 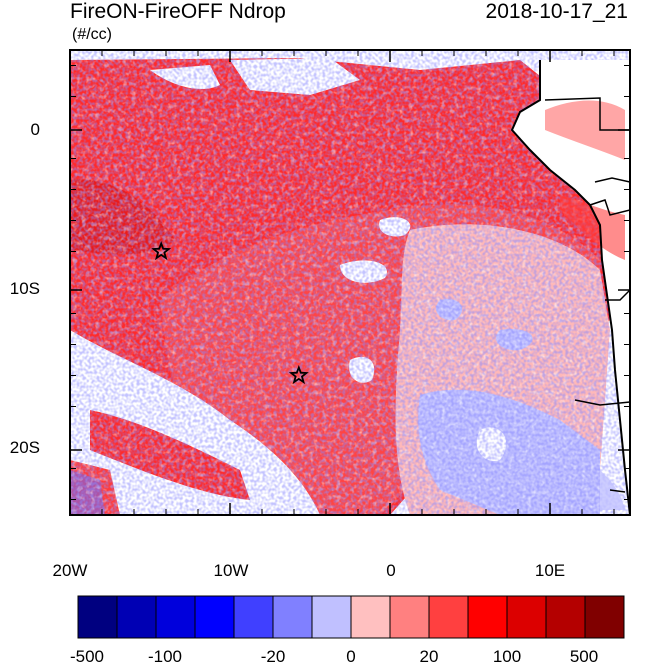 I want to click on colorbar, so click(x=351, y=617).